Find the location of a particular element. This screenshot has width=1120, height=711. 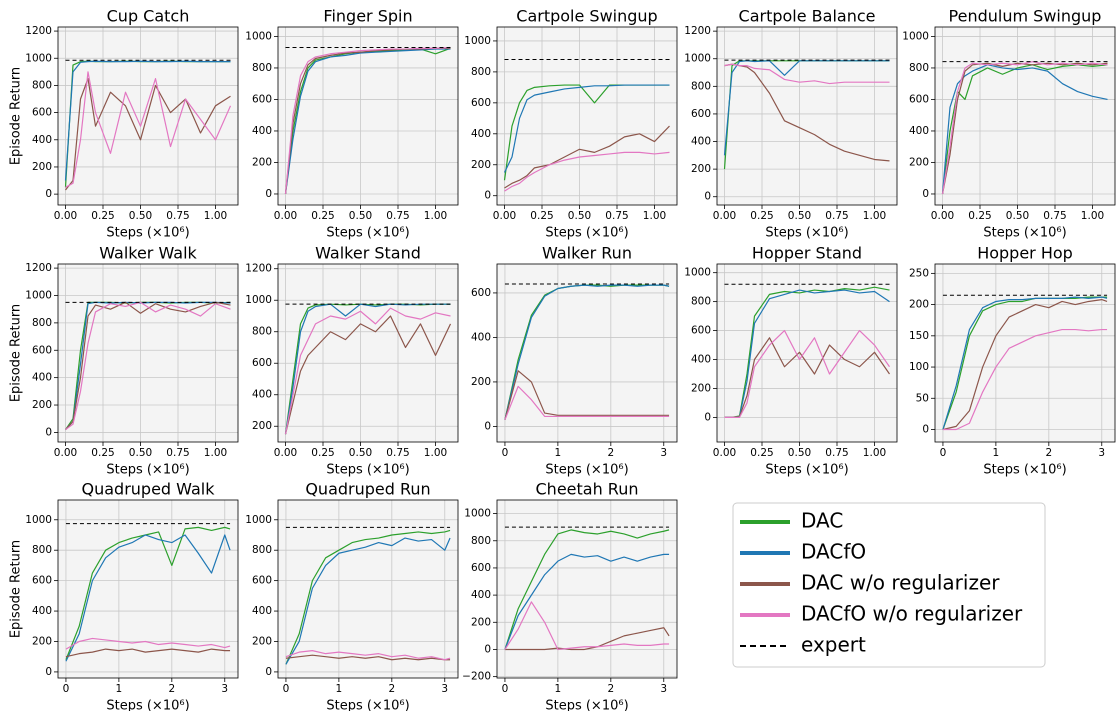

y-tick-label: 250 is located at coordinates (919, 273).